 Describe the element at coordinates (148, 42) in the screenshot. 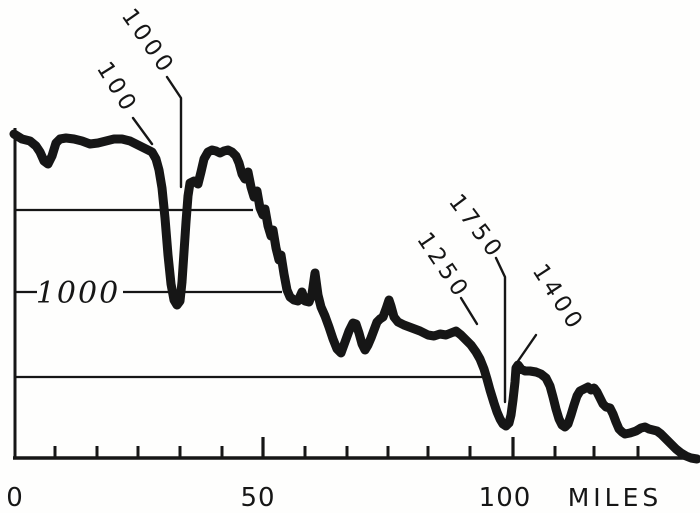

I see `callout-label: 1000` at that location.